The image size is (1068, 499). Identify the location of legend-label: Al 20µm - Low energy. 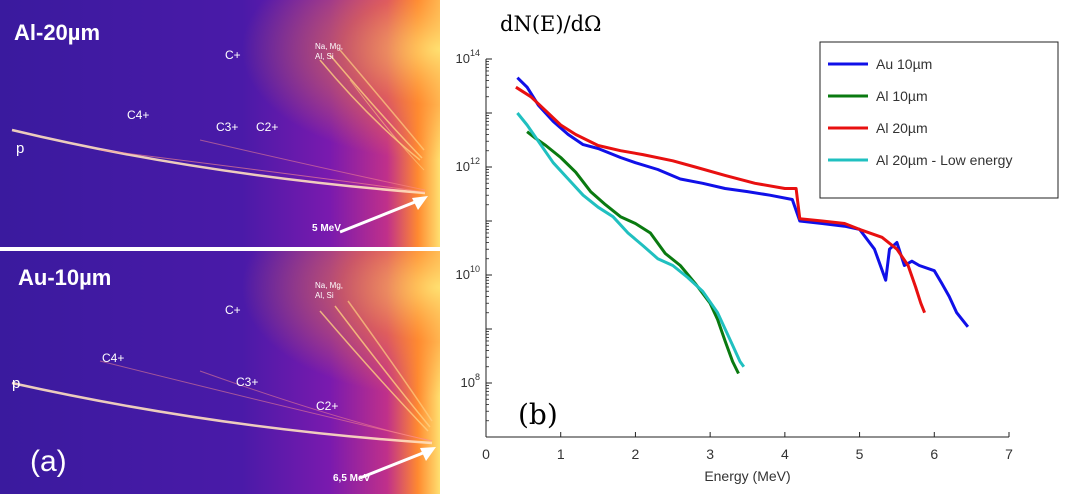
(944, 160).